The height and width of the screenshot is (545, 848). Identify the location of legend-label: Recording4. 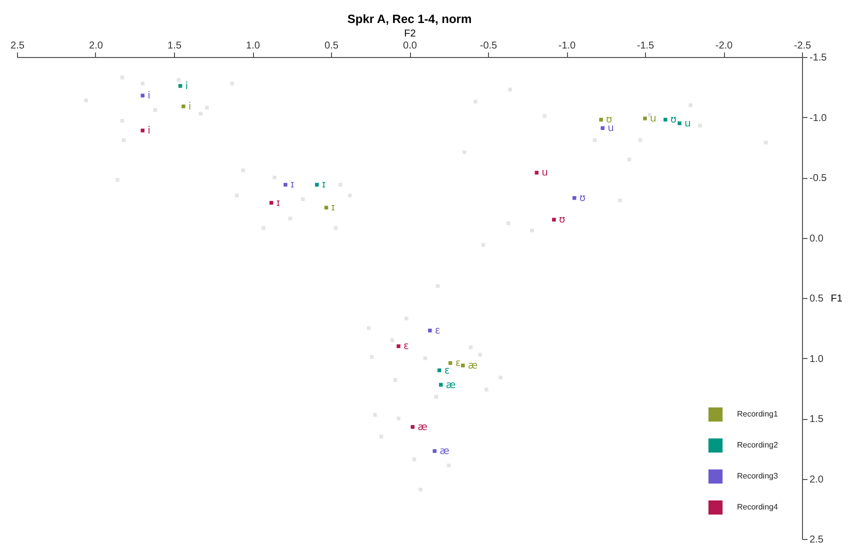
(757, 507).